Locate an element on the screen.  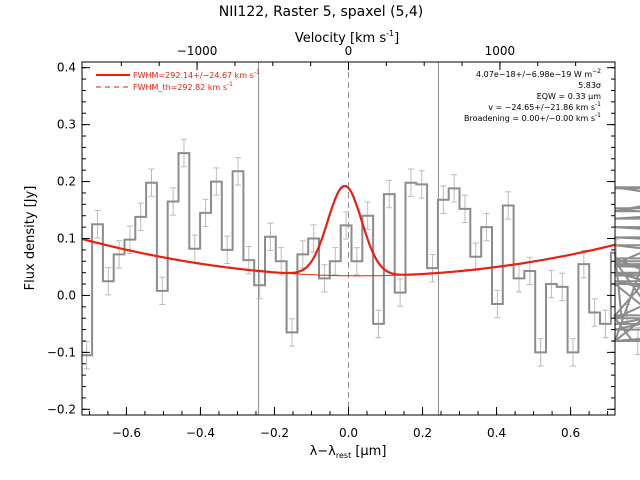
annotation-sigma: 5.83σ is located at coordinates (589, 85).